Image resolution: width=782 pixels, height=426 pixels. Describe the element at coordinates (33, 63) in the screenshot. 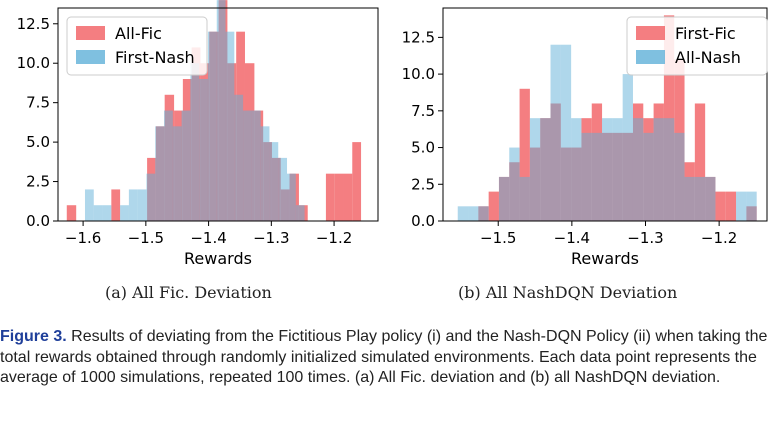

I see `y-tick-label-a-4: 10.0` at that location.